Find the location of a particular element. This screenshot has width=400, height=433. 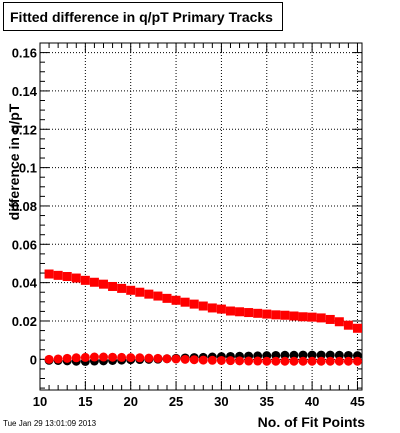

y-tick-label: 0.06 is located at coordinates (24, 244).